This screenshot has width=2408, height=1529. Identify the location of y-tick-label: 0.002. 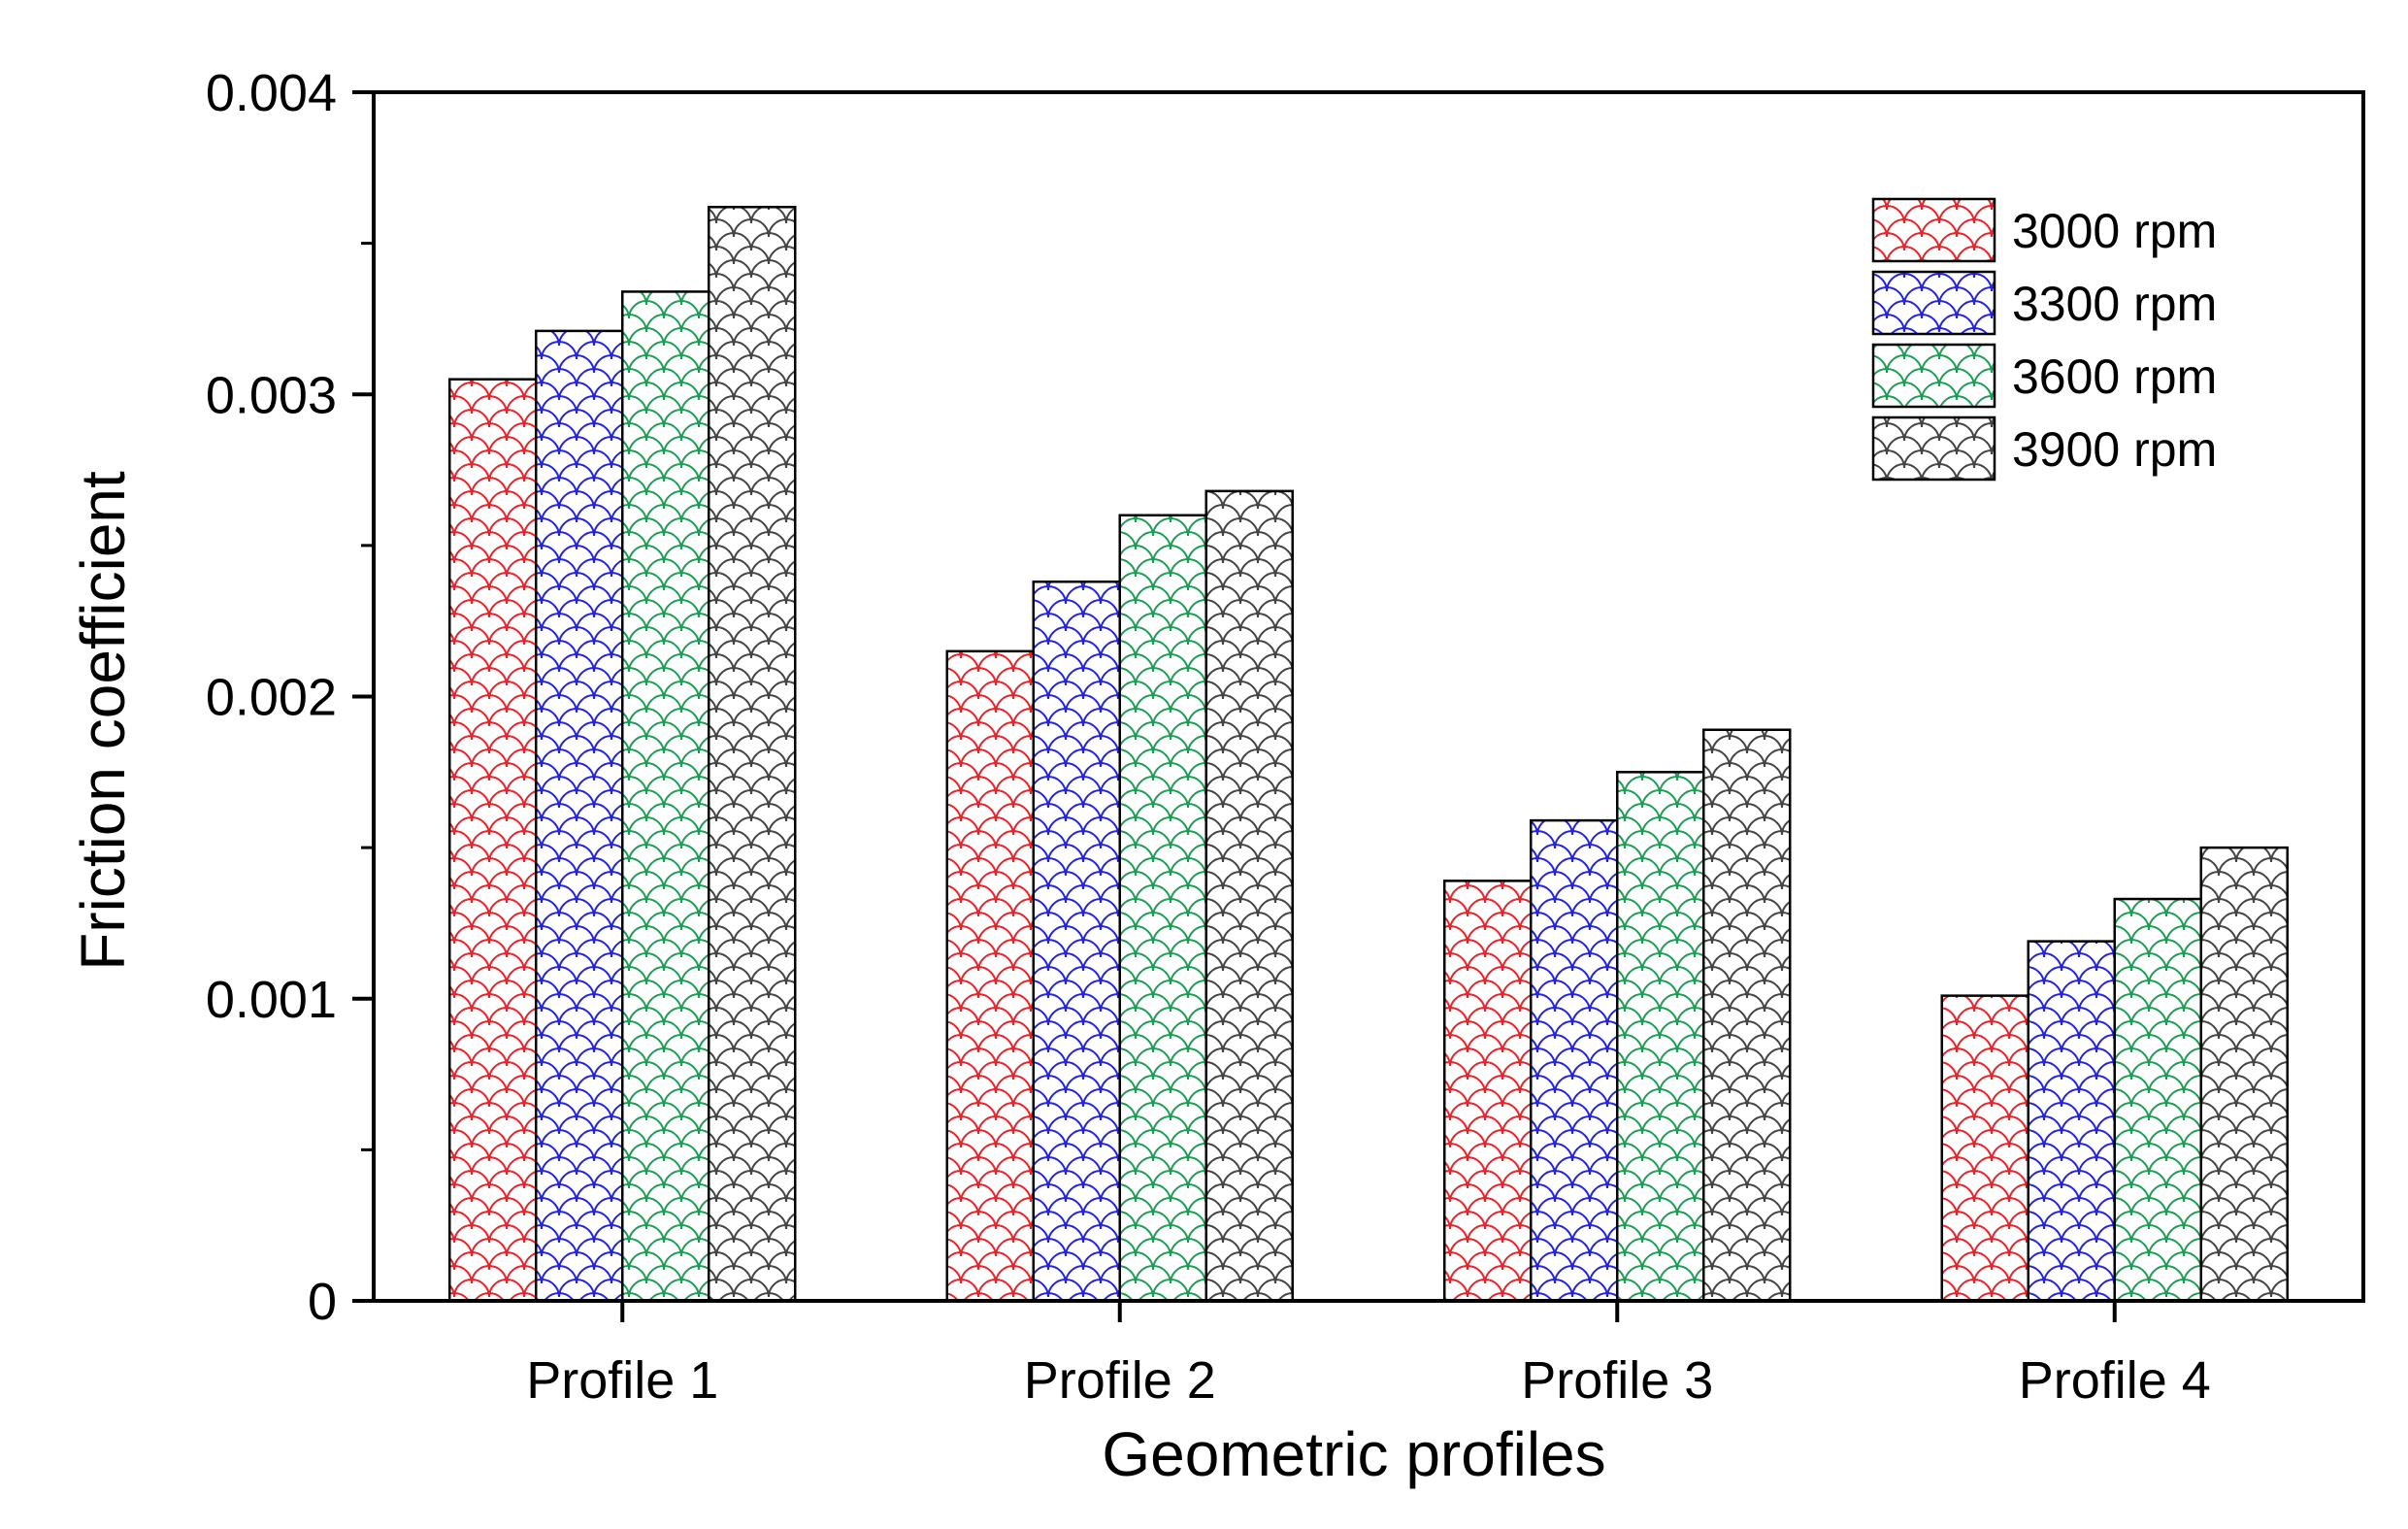
(271, 698).